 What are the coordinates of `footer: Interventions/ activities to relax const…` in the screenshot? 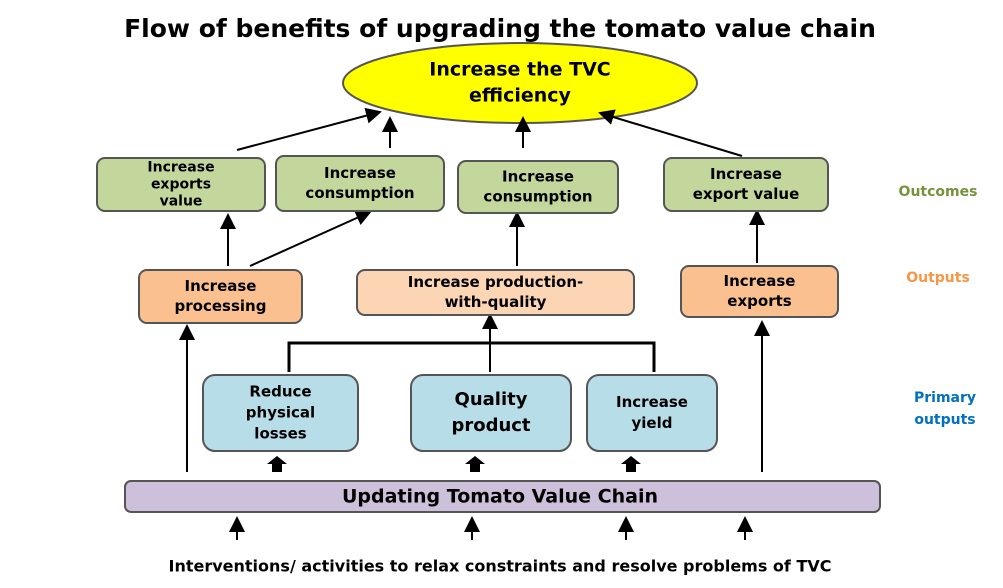 It's located at (500, 566).